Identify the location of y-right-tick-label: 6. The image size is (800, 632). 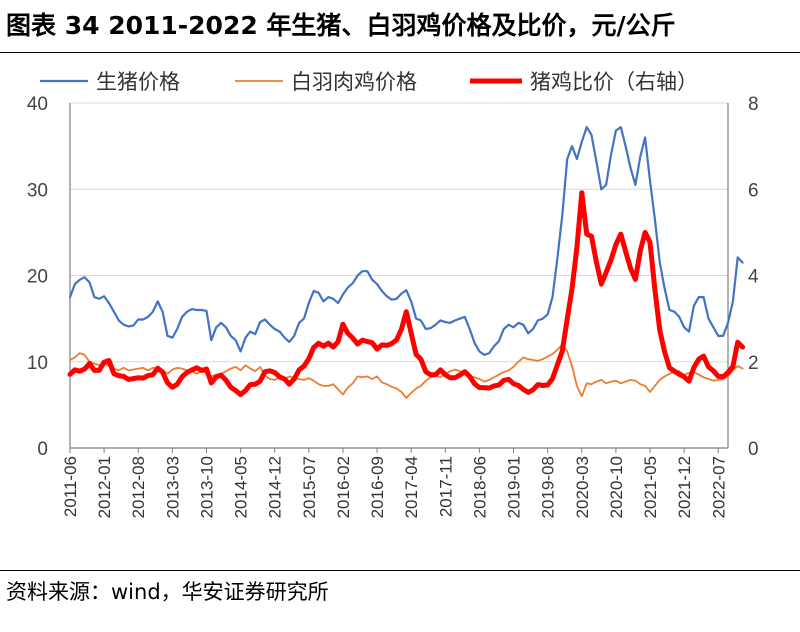
(753, 190).